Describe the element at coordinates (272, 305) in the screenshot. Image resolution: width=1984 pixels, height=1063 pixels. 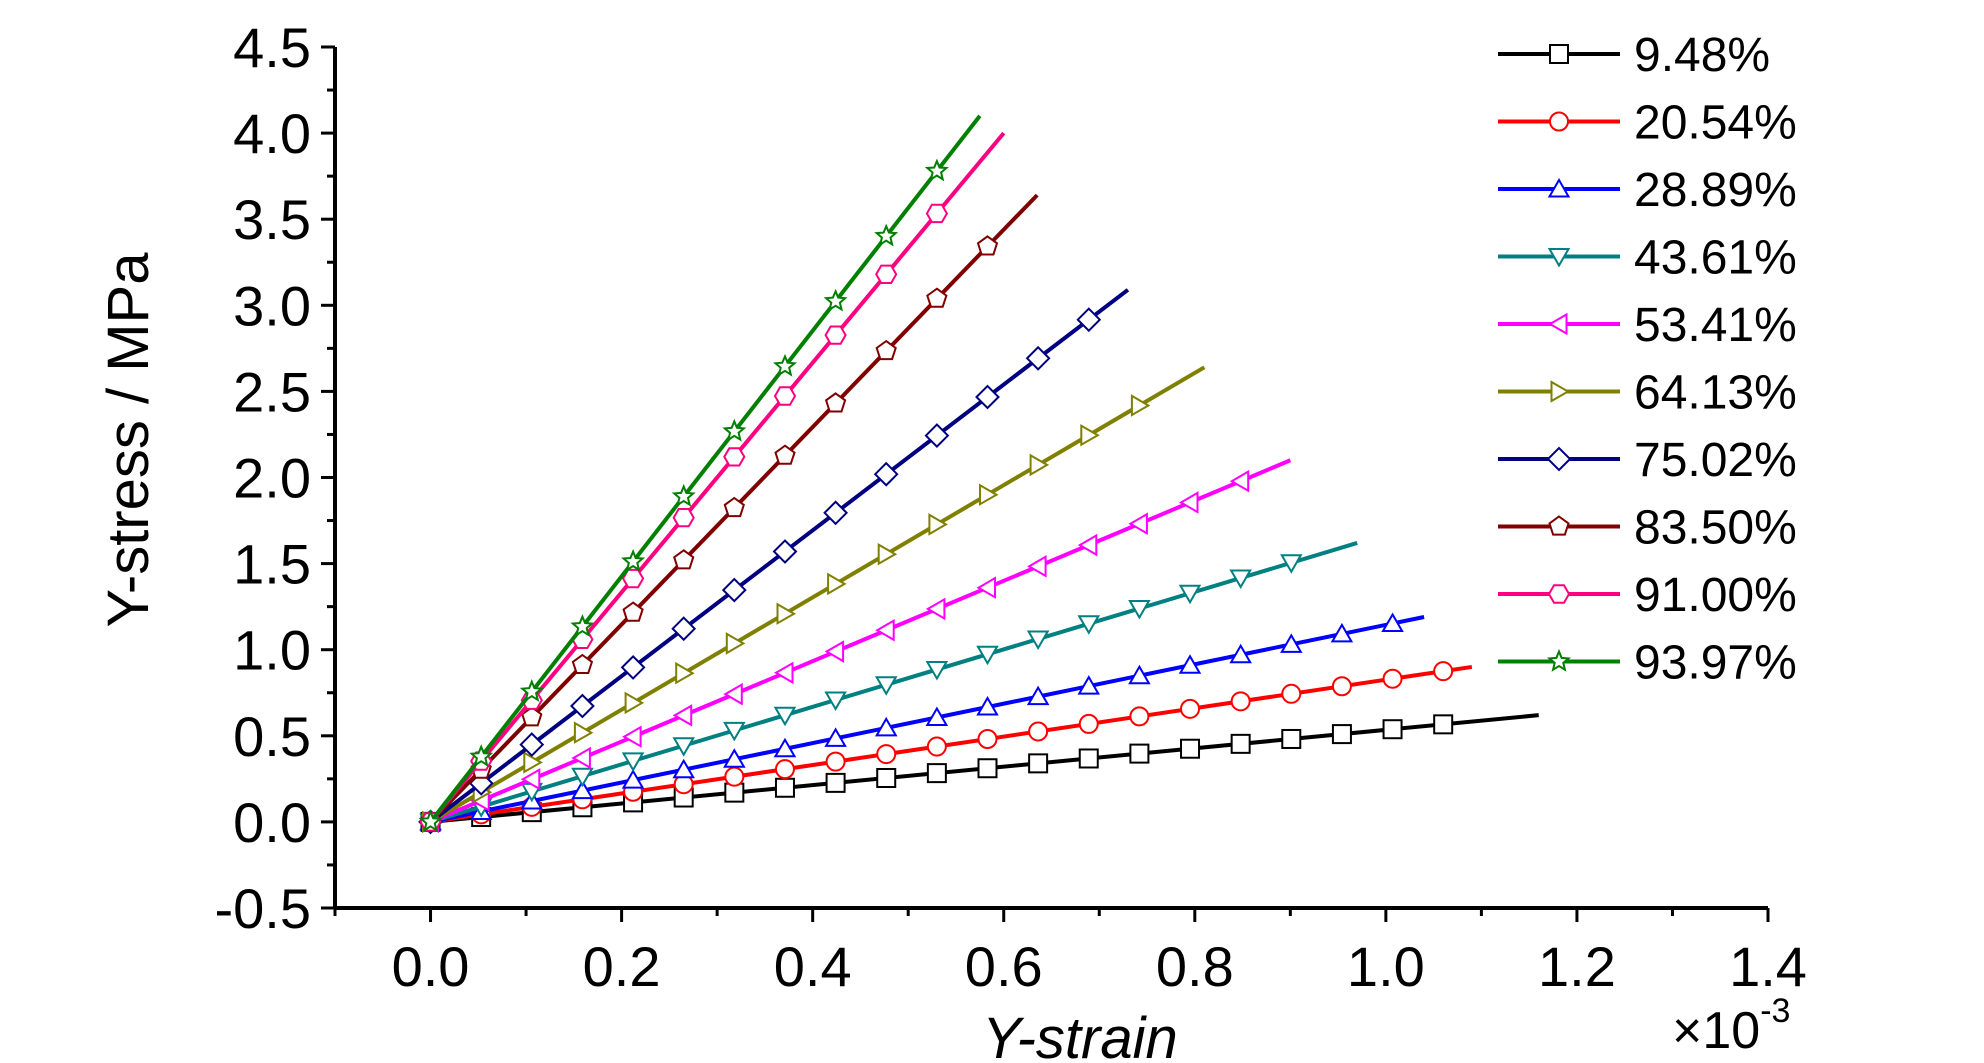
I see `y-tick-label: 3.0` at that location.